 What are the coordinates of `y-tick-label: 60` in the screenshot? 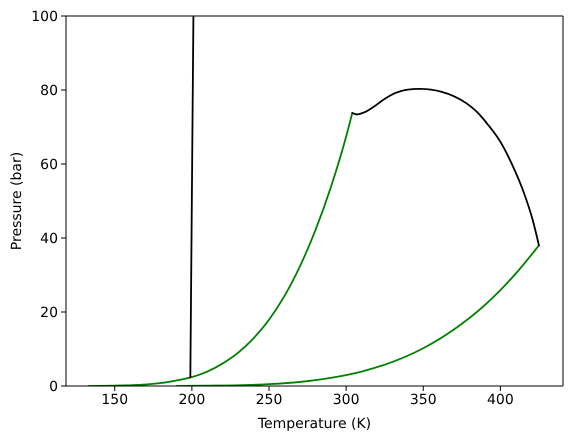 It's located at (49, 164).